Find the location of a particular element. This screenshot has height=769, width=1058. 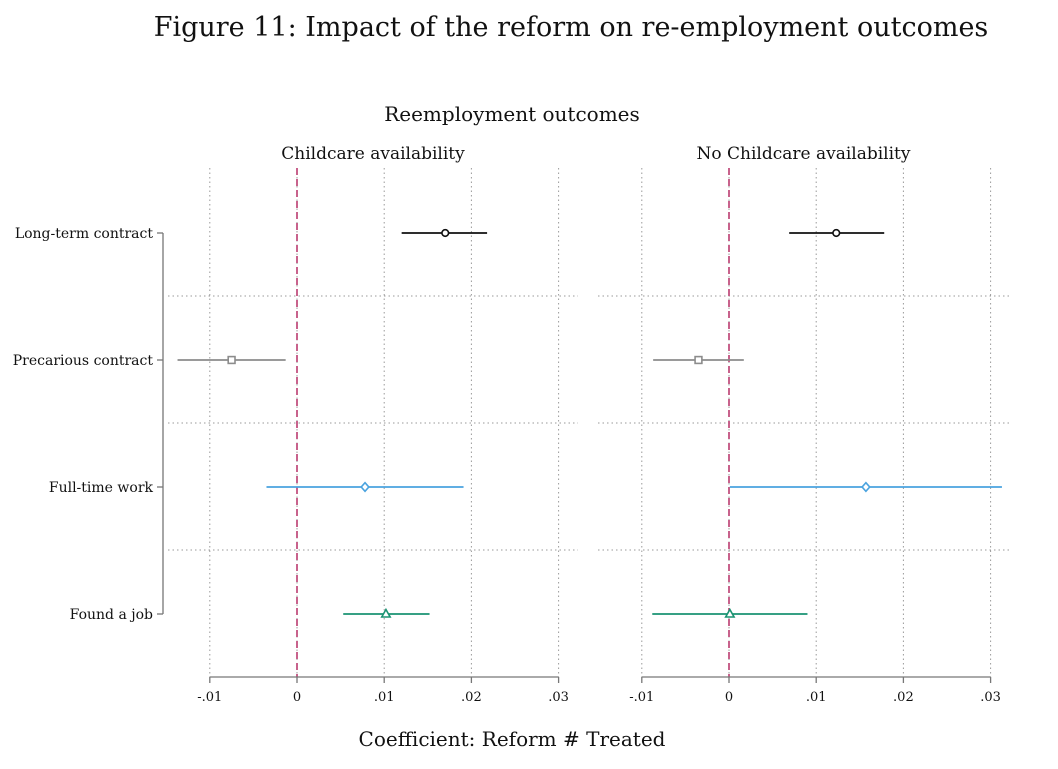

y-tick-label: Long-term contract is located at coordinates (84, 234).